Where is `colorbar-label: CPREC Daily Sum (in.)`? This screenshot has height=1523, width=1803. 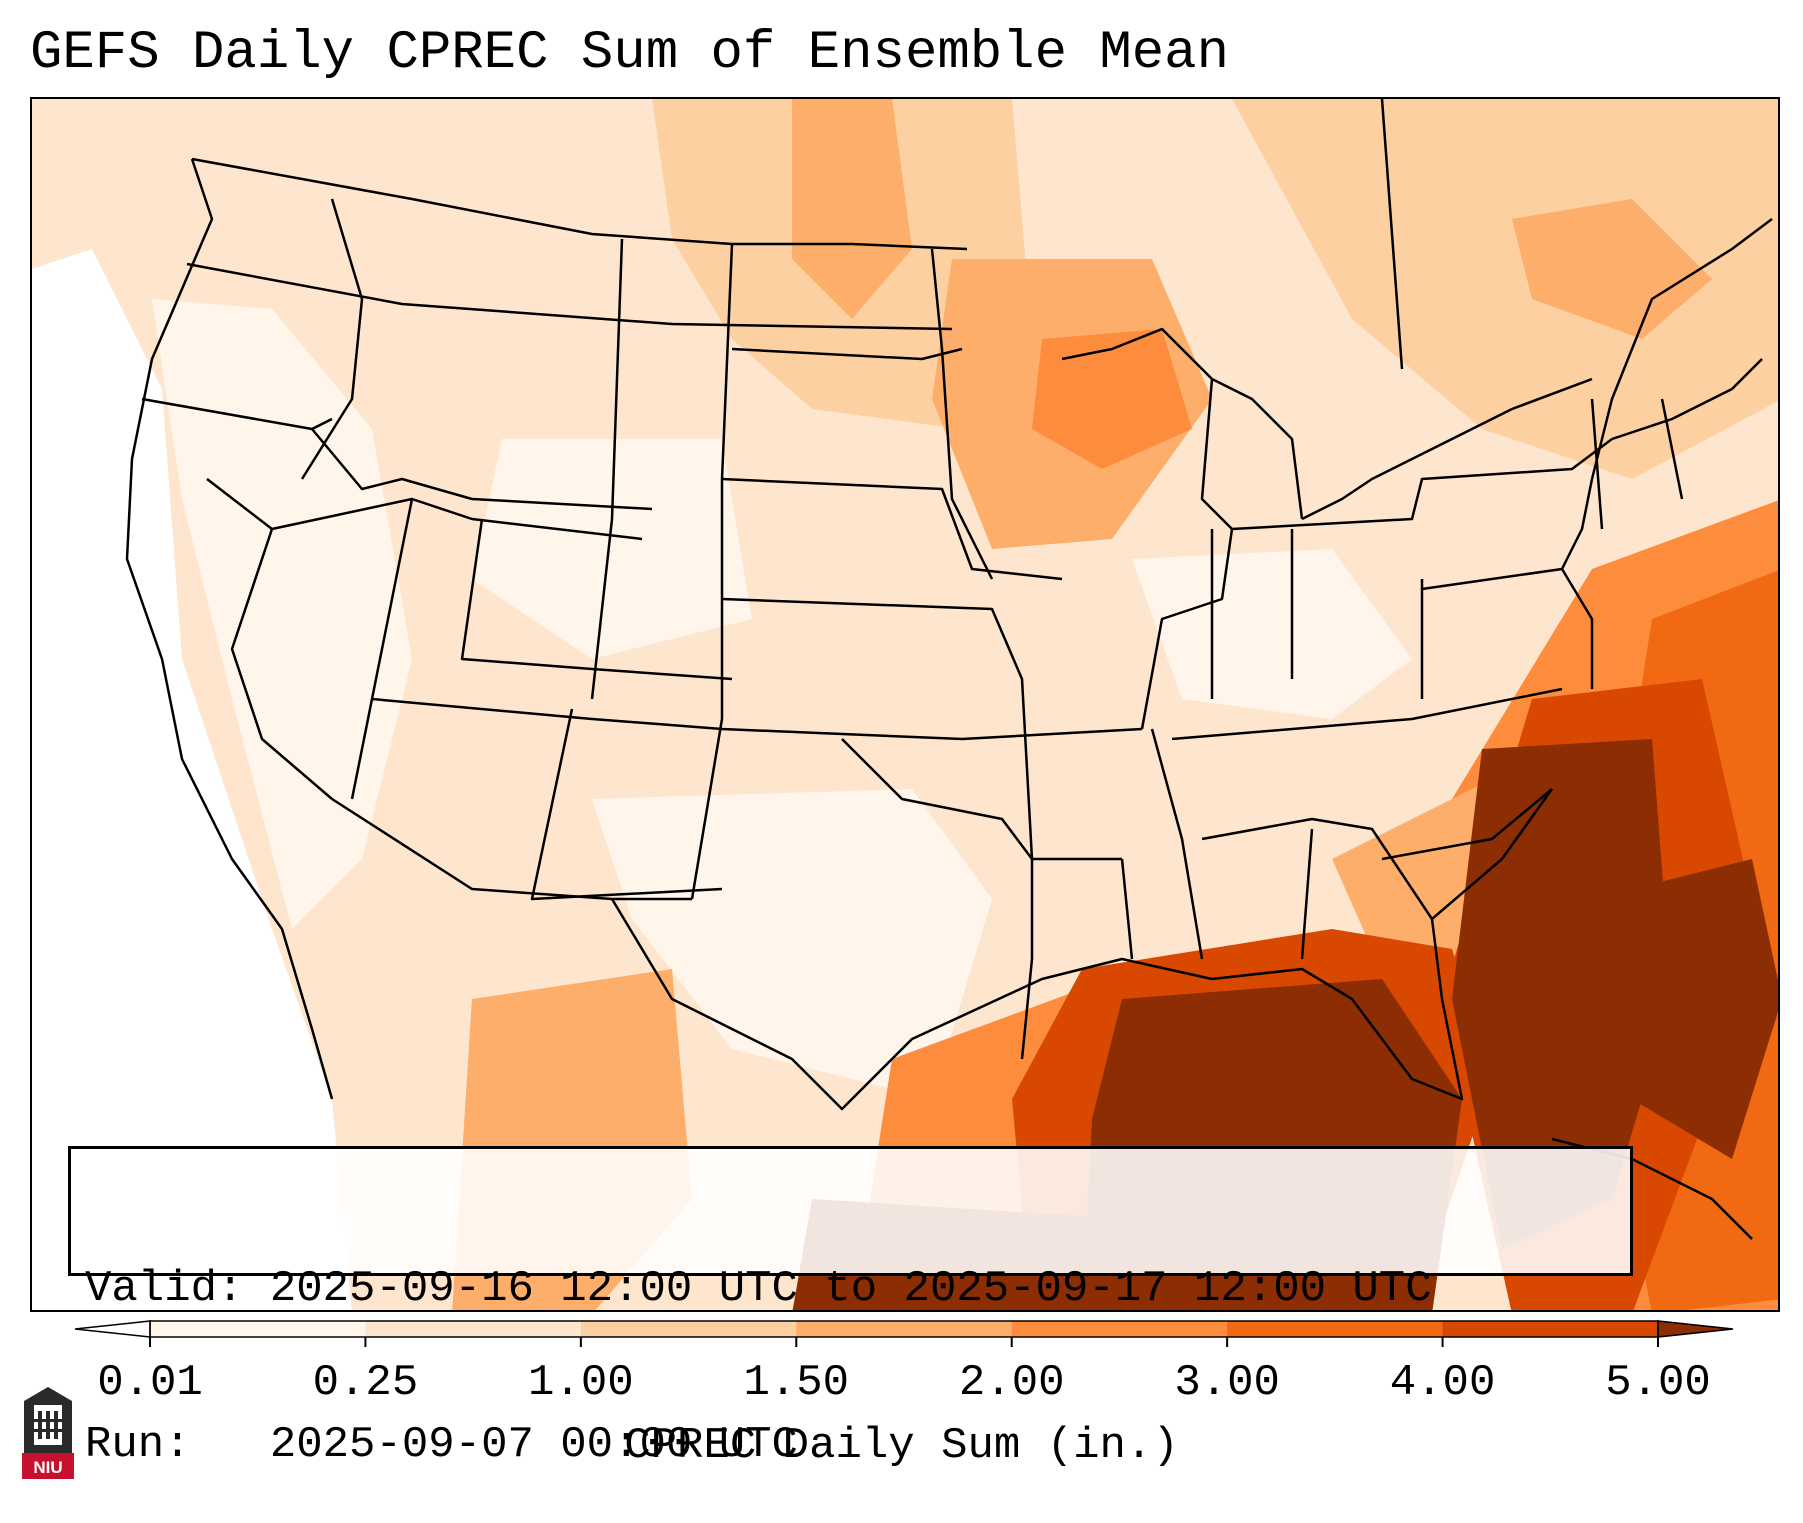
colorbar-label: CPREC Daily Sum (in.) is located at coordinates (901, 1446).